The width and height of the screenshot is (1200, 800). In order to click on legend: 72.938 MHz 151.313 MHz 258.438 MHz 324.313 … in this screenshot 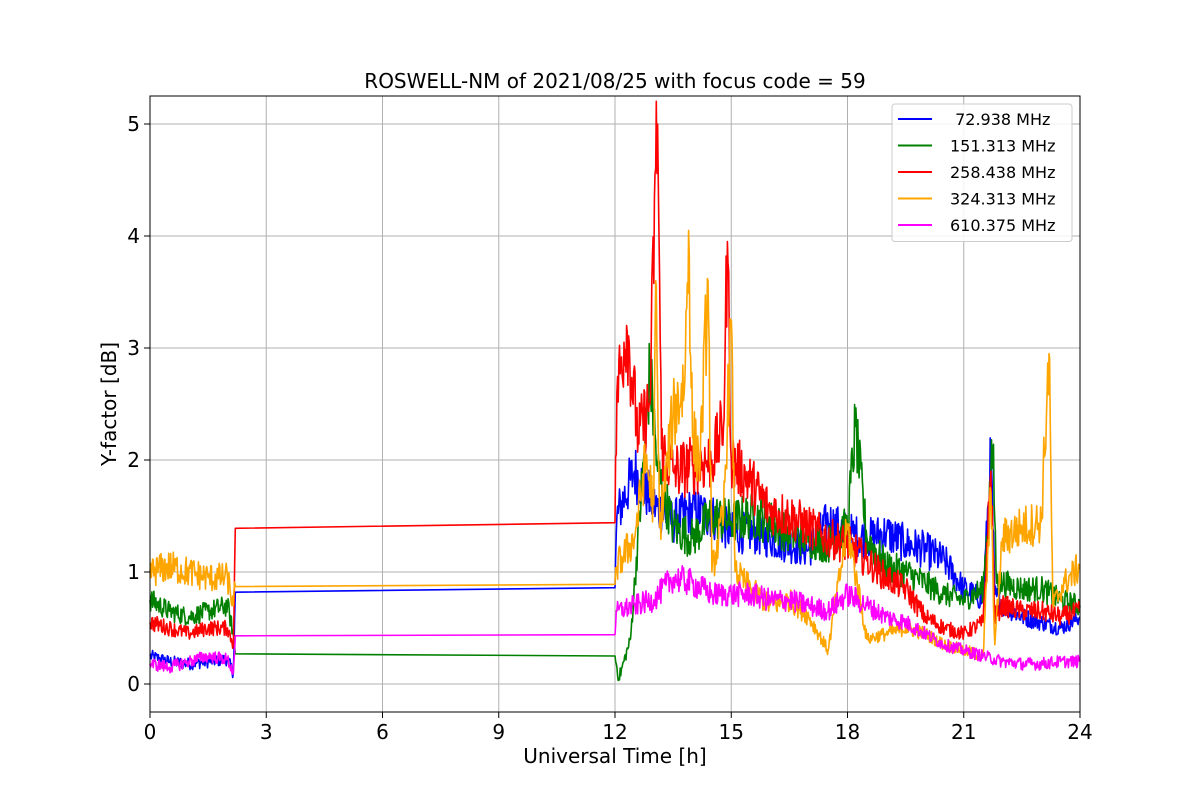, I will do `click(982, 172)`.